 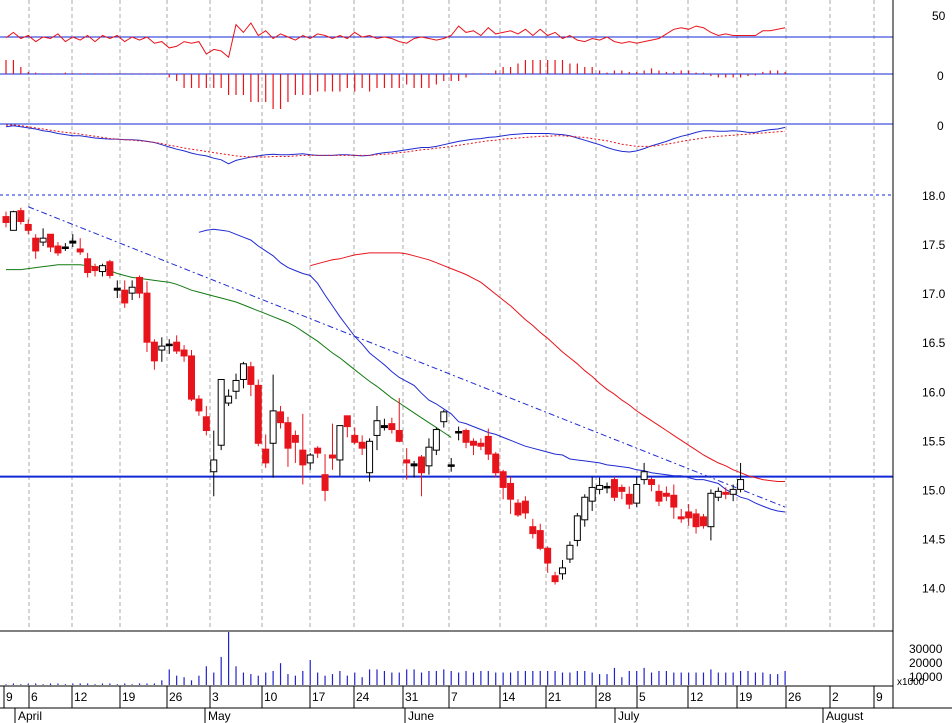 What do you see at coordinates (642, 697) in the screenshot?
I see `x-tick-label: 5` at bounding box center [642, 697].